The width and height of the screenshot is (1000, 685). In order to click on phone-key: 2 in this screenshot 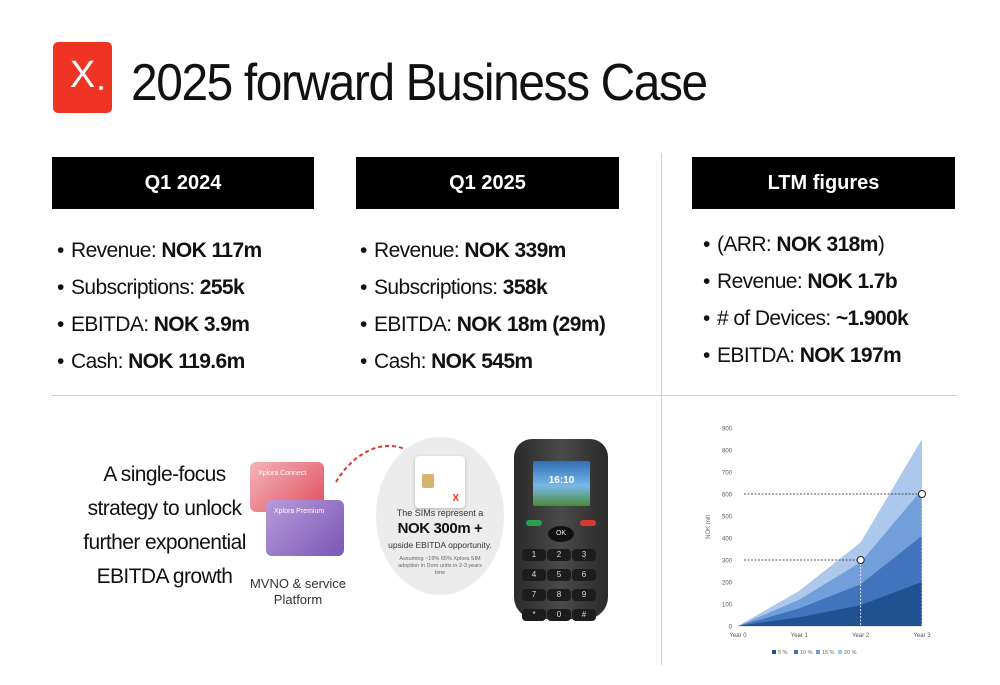, I will do `click(559, 555)`.